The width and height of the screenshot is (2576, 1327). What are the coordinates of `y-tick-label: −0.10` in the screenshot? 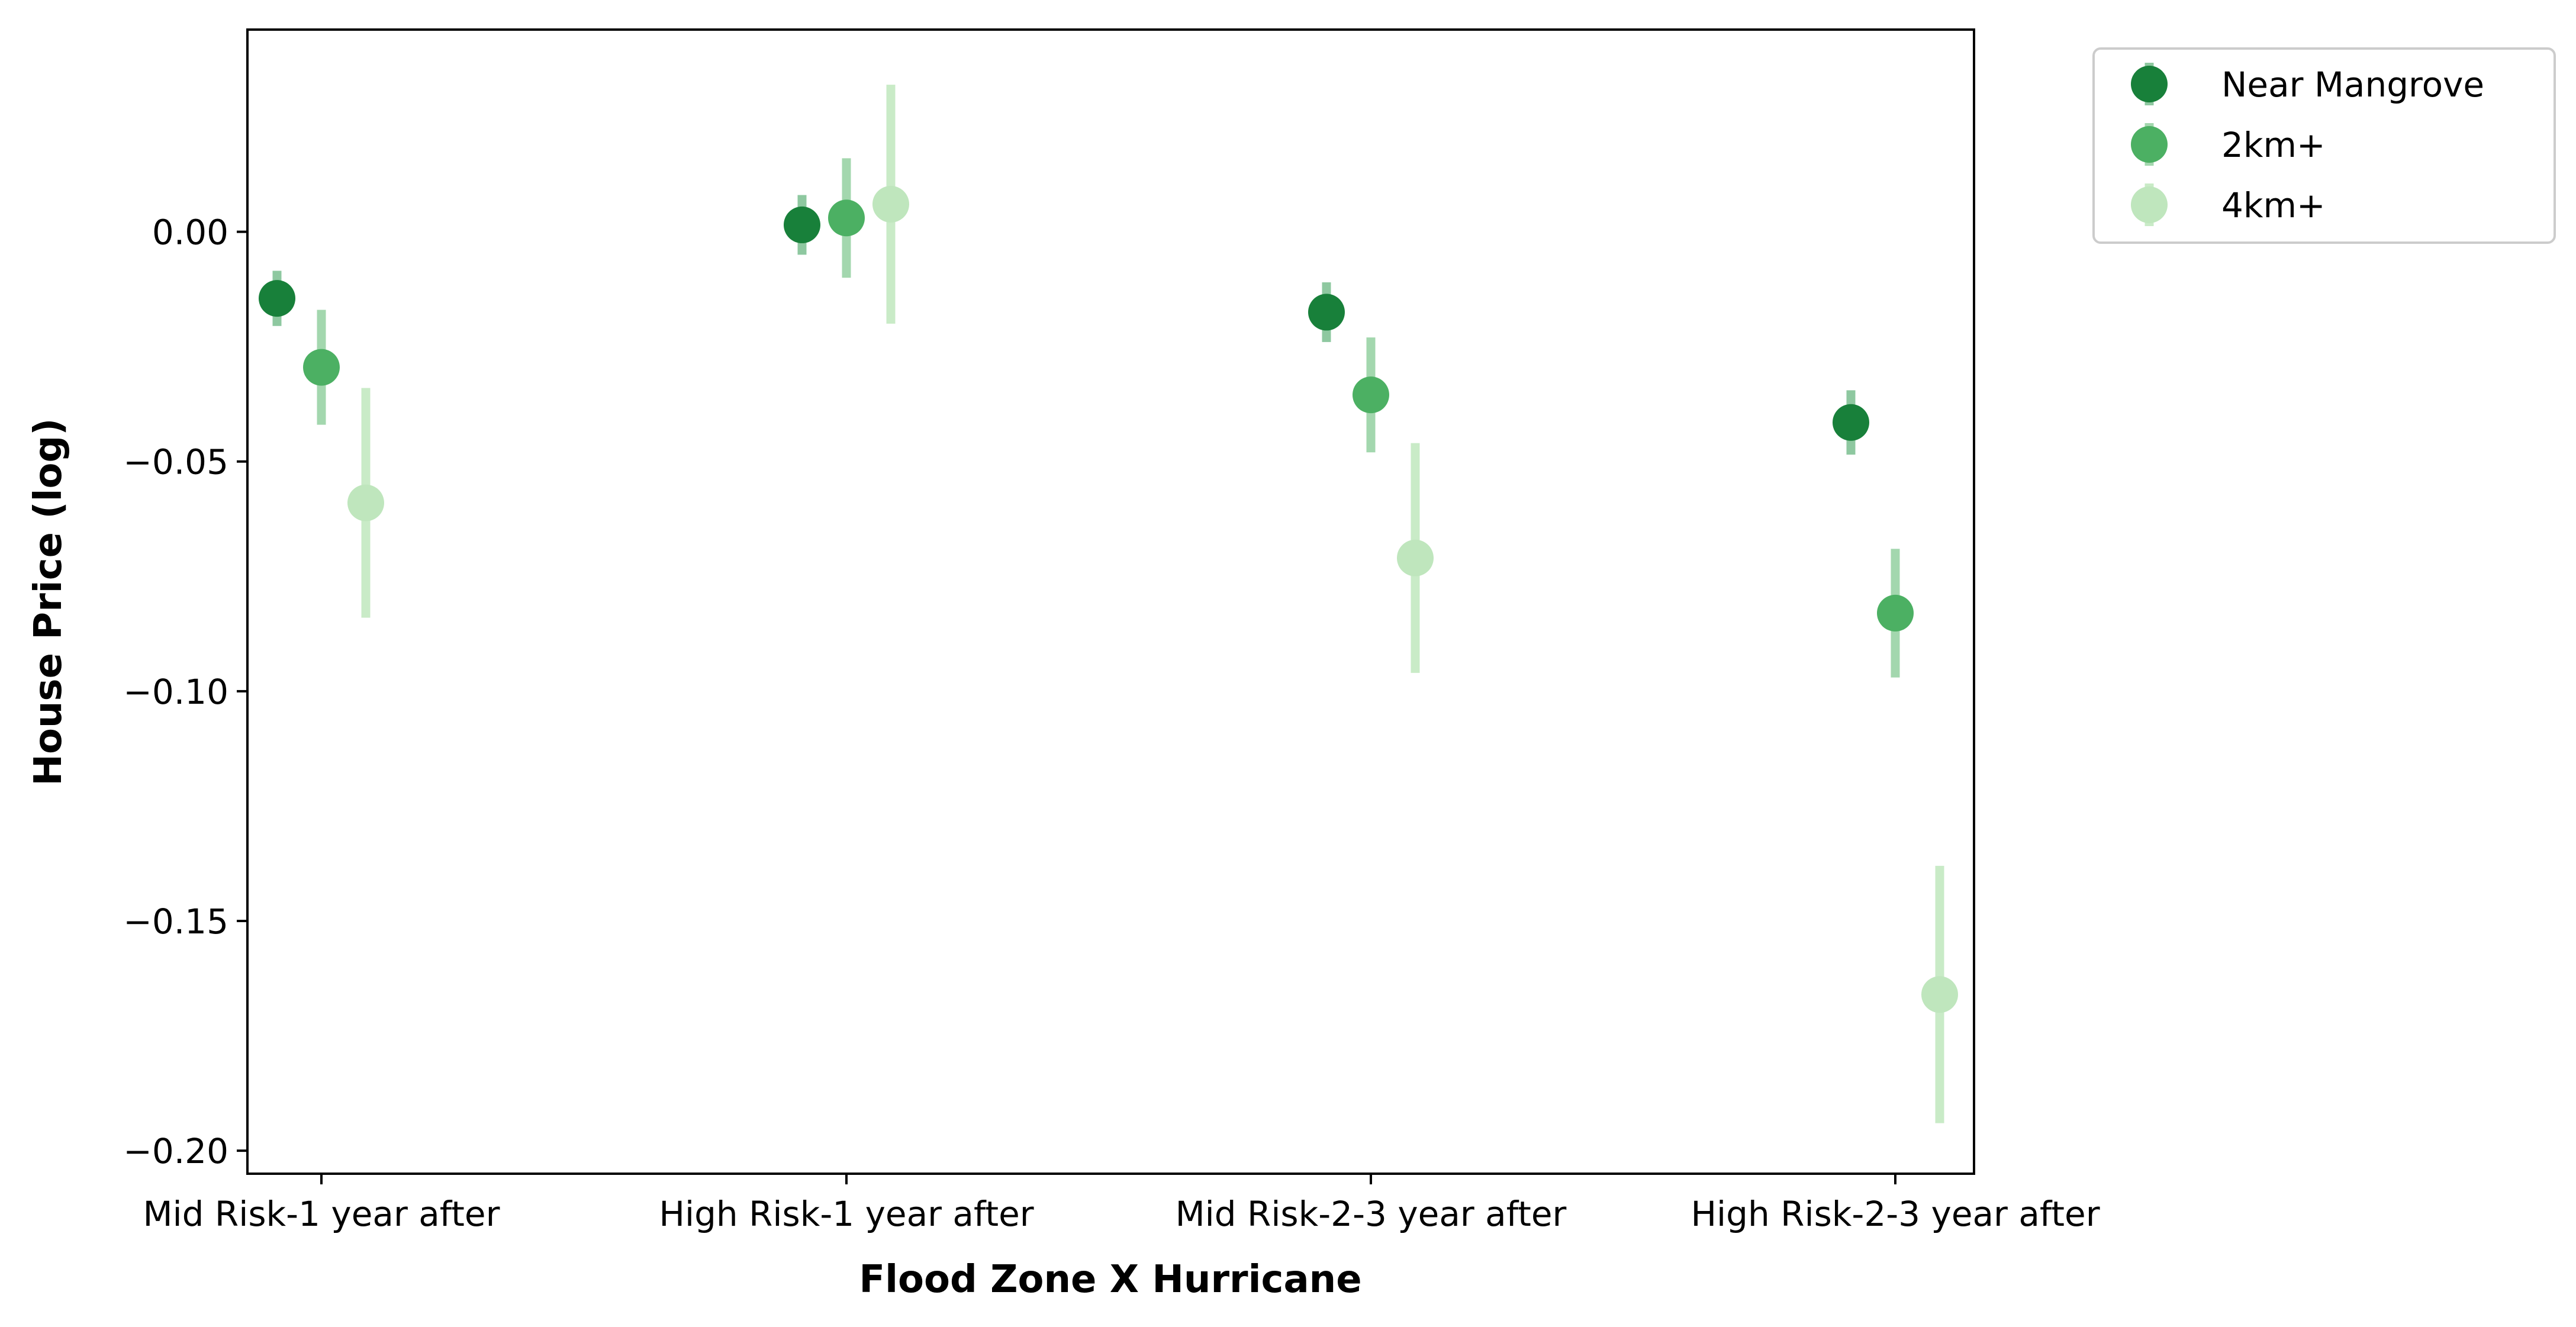 It's located at (175, 692).